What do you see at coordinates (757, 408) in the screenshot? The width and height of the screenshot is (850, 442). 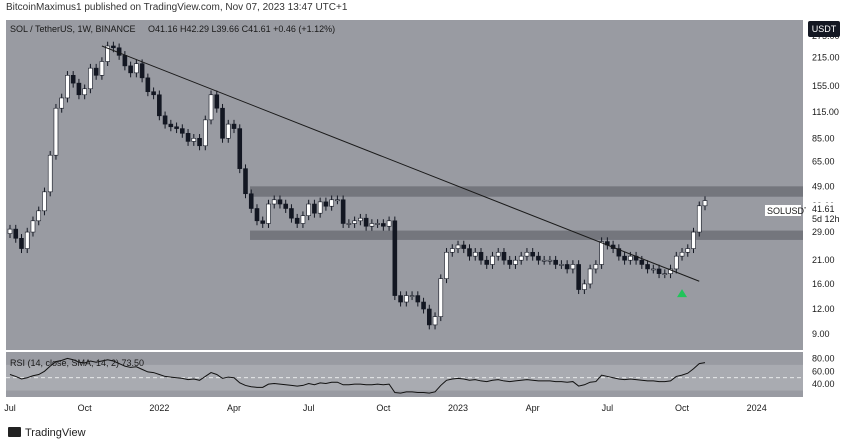 I see `time-tick-label: 2024` at bounding box center [757, 408].